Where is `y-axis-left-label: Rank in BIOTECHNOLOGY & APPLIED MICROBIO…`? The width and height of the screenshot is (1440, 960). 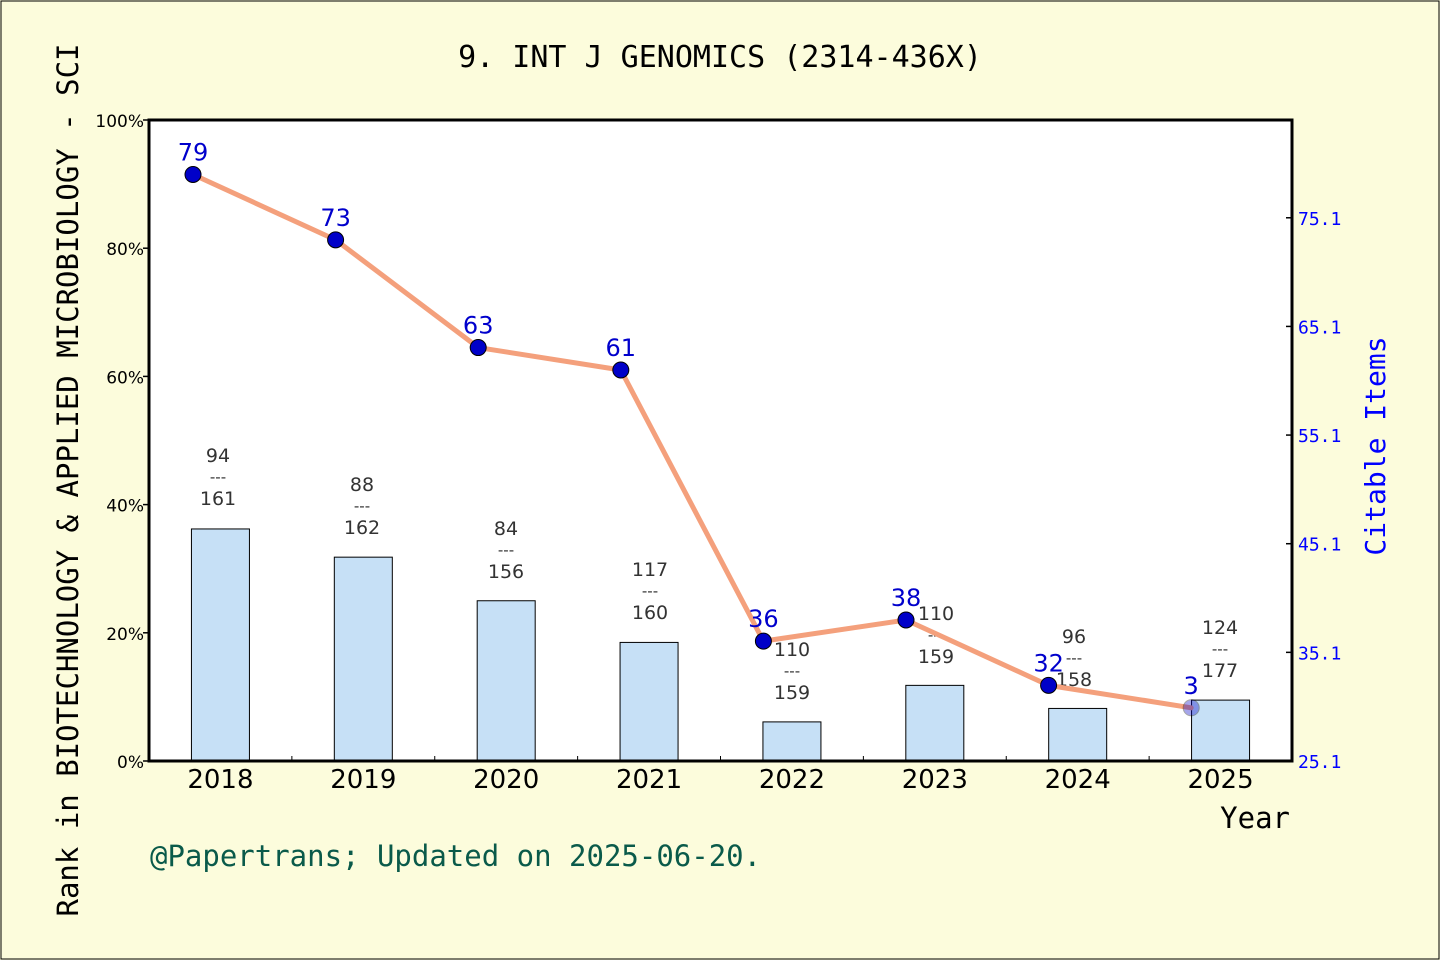
y-axis-left-label: Rank in BIOTECHNOLOGY & APPLIED MICROBIO… is located at coordinates (68, 480).